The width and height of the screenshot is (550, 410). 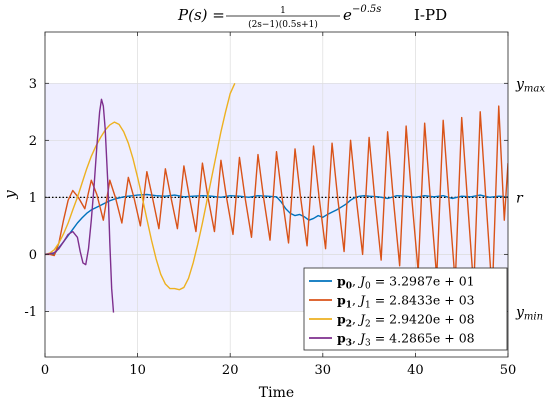 What do you see at coordinates (508, 370) in the screenshot?
I see `tick-label-x: 50` at bounding box center [508, 370].